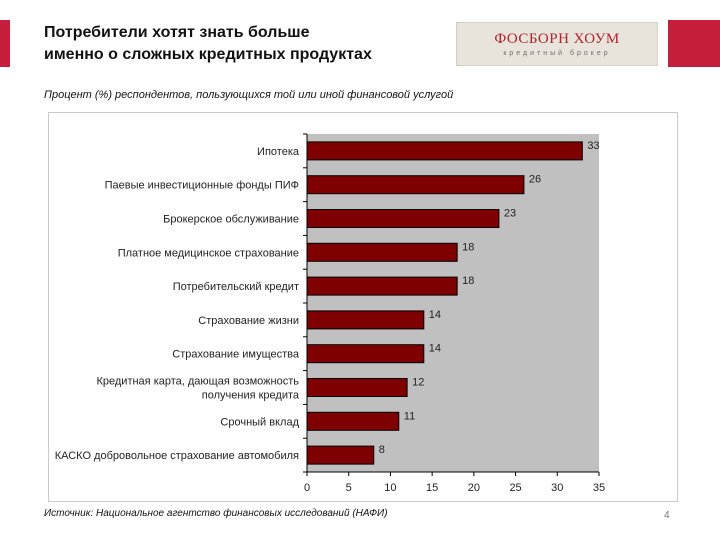 The height and width of the screenshot is (540, 720). I want to click on x-tick-label: 25, so click(515, 488).